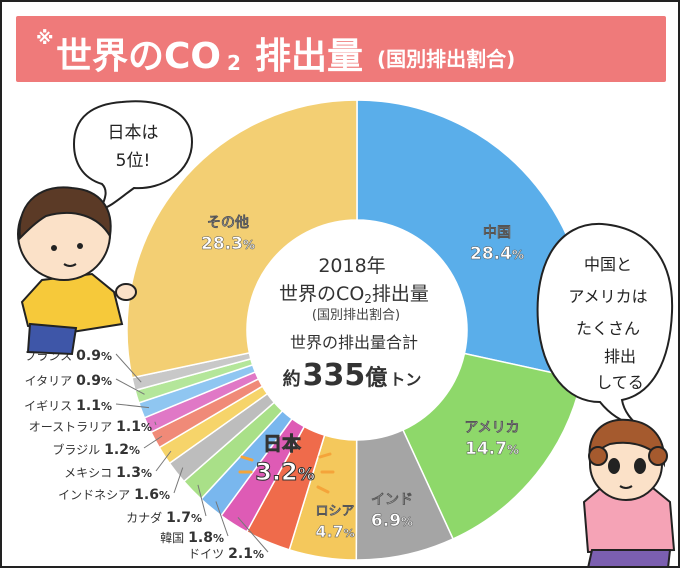  I want to click on outer-label-5: ドイツ 2.1%, so click(226, 554).